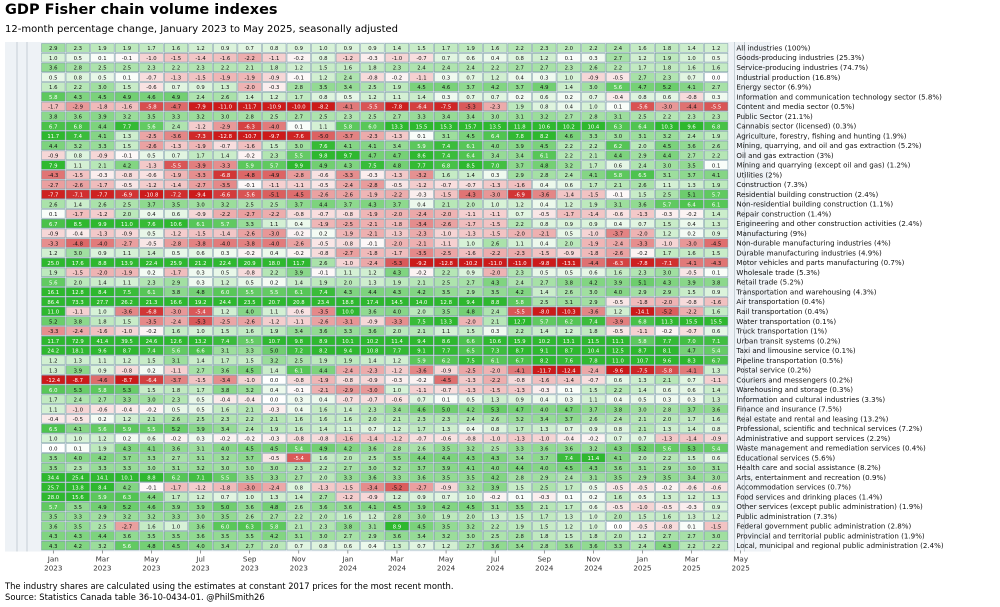 The image size is (1000, 607). Describe the element at coordinates (495, 568) in the screenshot. I see `x-tick-year: 2024` at that location.